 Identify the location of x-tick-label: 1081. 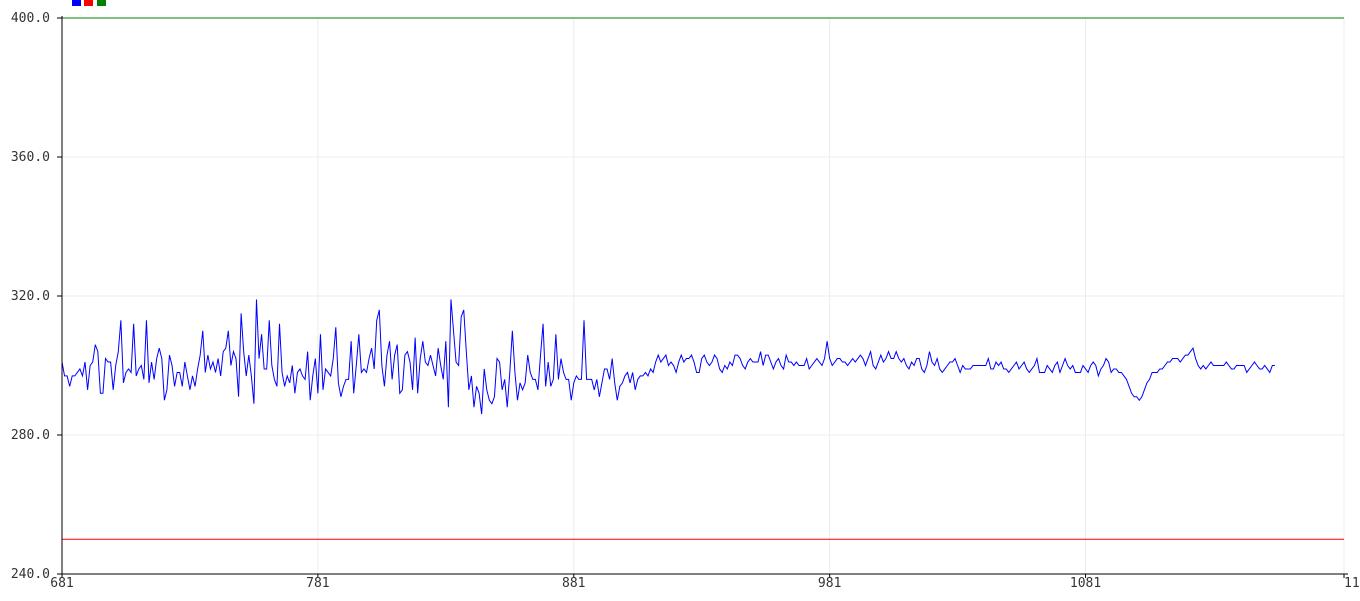
(1085, 583).